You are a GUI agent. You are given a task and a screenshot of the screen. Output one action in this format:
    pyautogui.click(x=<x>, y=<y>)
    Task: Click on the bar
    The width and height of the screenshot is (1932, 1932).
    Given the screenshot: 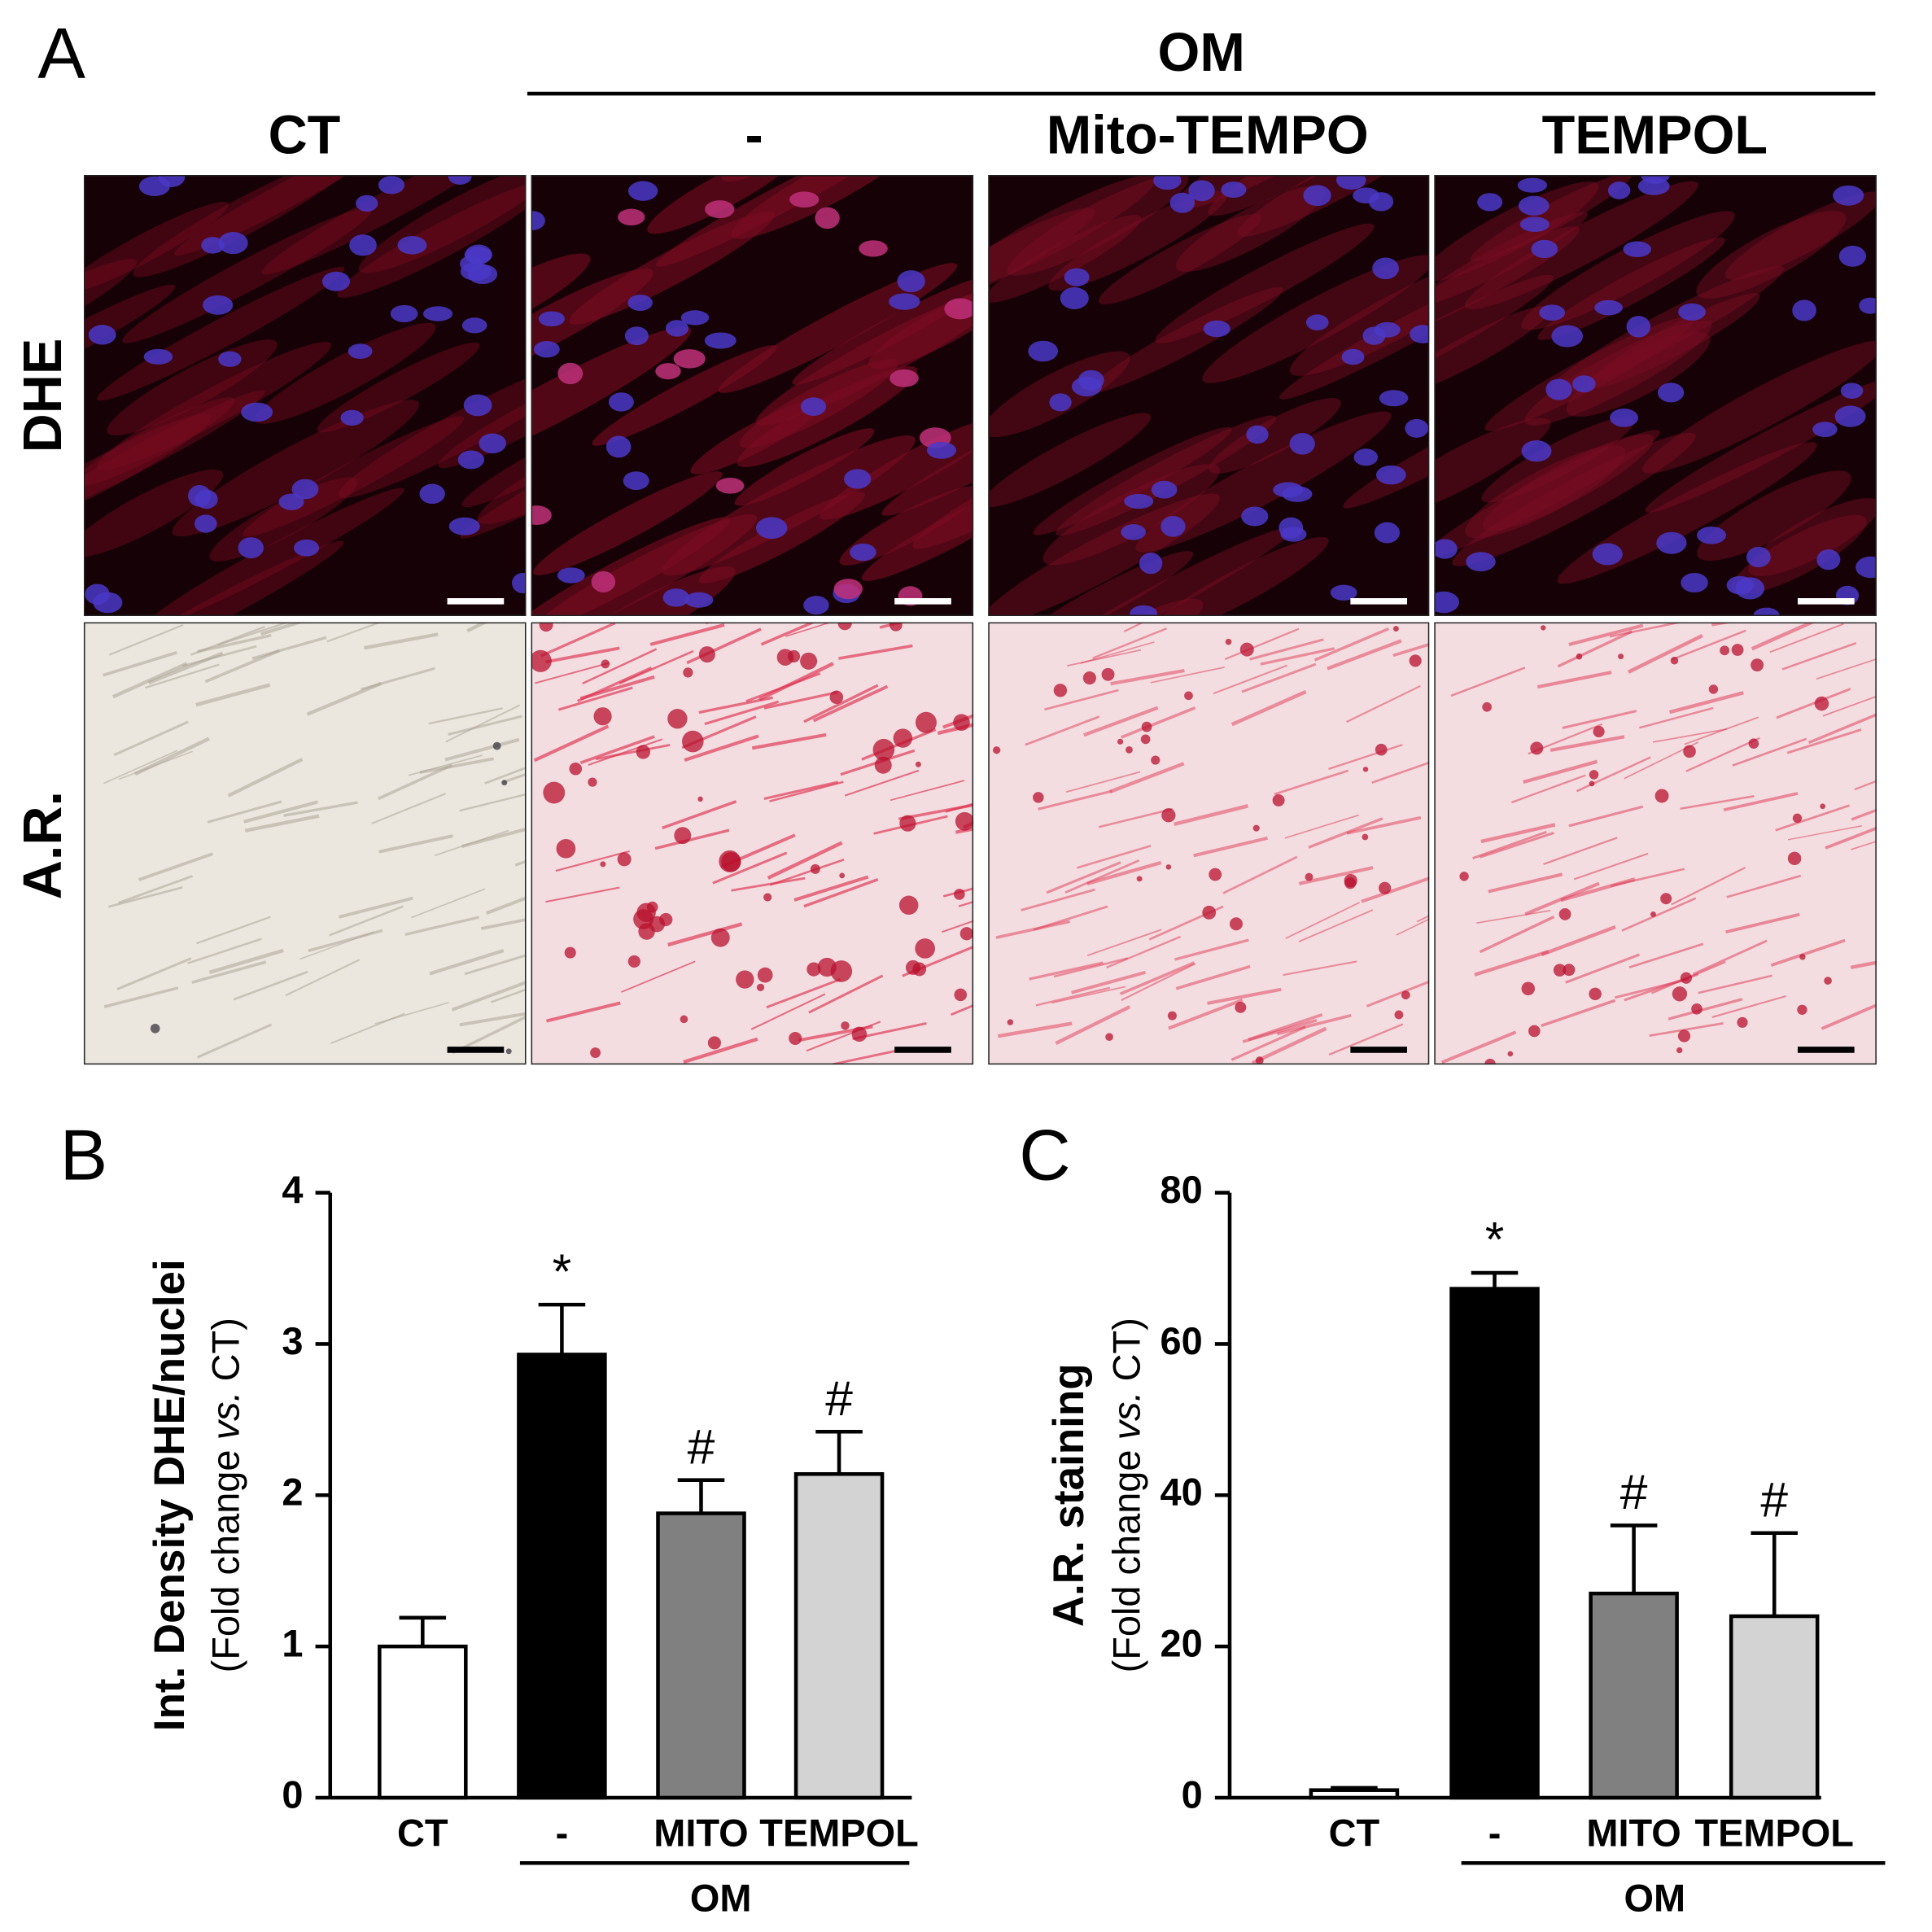 What is the action you would take?
    pyautogui.click(x=701, y=1655)
    